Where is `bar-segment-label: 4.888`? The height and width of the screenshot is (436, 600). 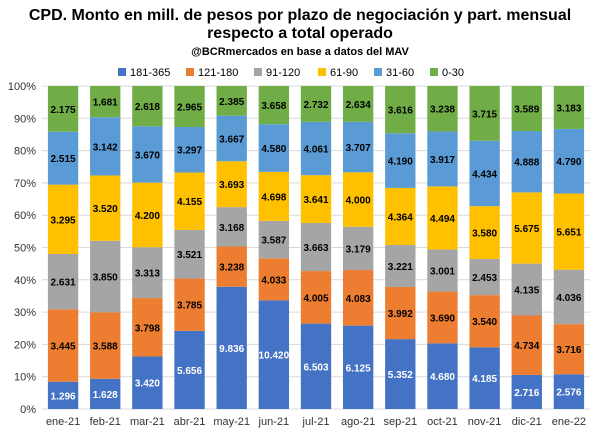 bar-segment-label: 4.888 is located at coordinates (526, 163).